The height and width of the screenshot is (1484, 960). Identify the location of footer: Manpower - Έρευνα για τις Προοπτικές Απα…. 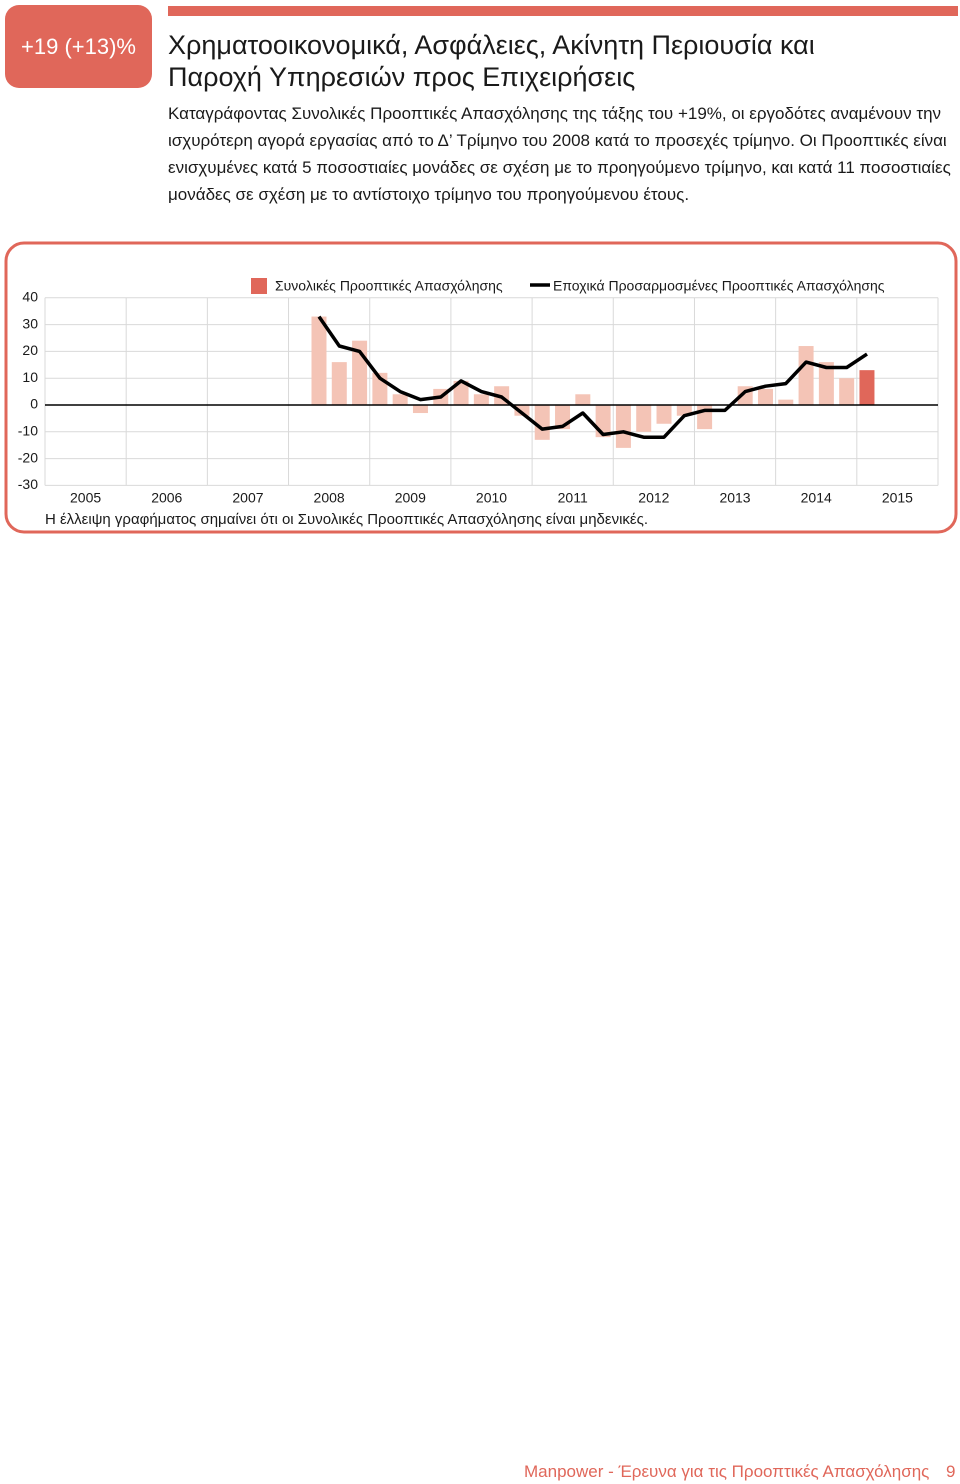
(727, 1471).